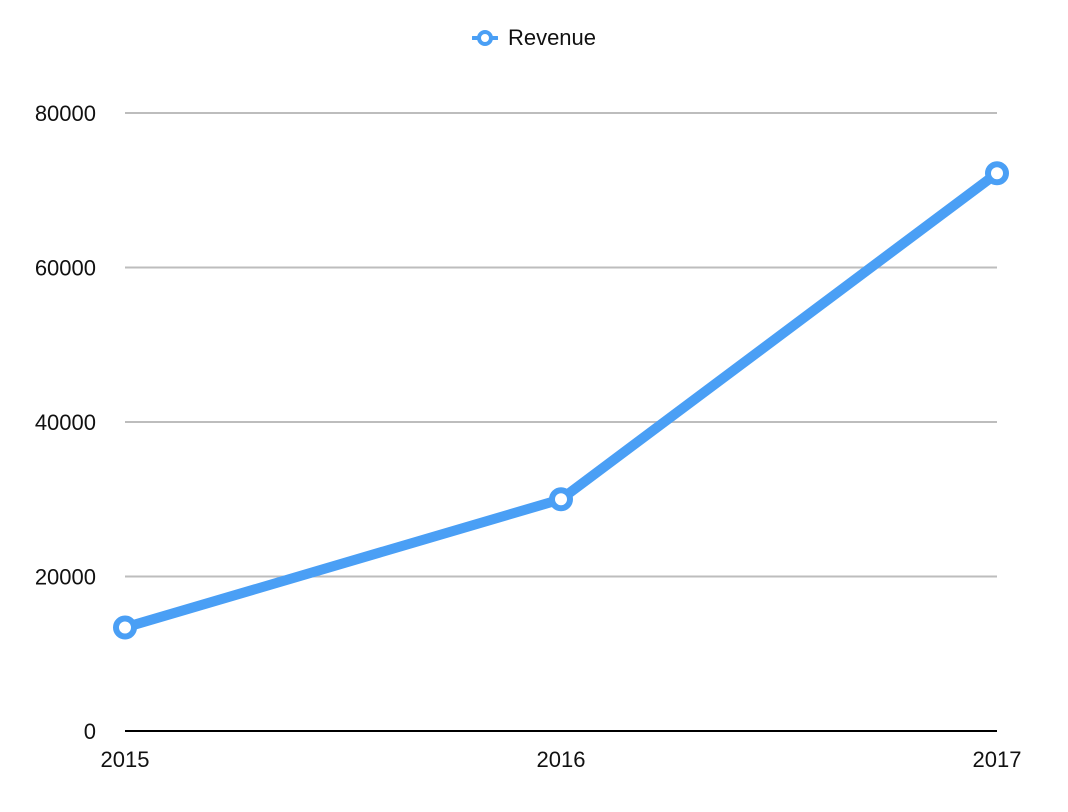 The height and width of the screenshot is (812, 1068). I want to click on x-tick-label: 2016, so click(561, 759).